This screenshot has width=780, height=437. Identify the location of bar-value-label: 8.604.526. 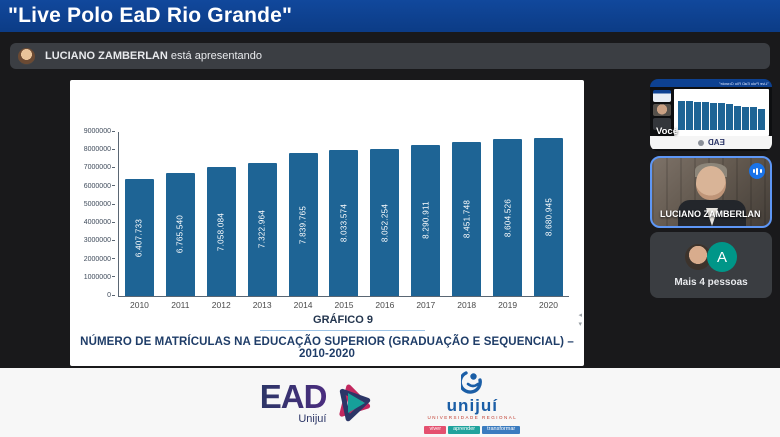
(508, 217).